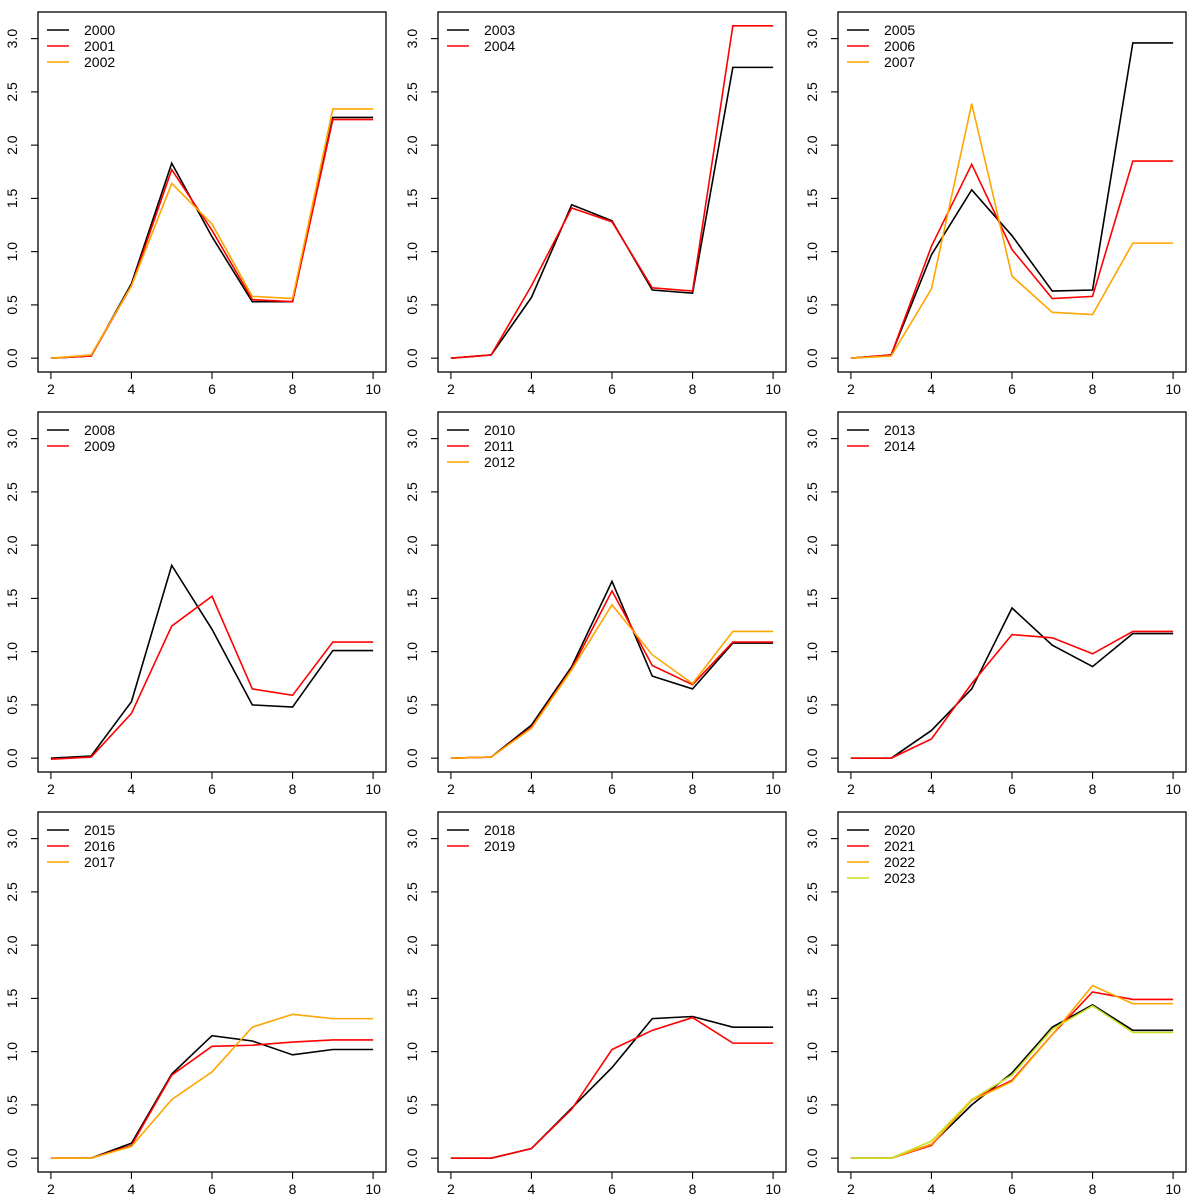 Image resolution: width=1200 pixels, height=1200 pixels. What do you see at coordinates (1012, 259) in the screenshot?
I see `series-line-2006` at bounding box center [1012, 259].